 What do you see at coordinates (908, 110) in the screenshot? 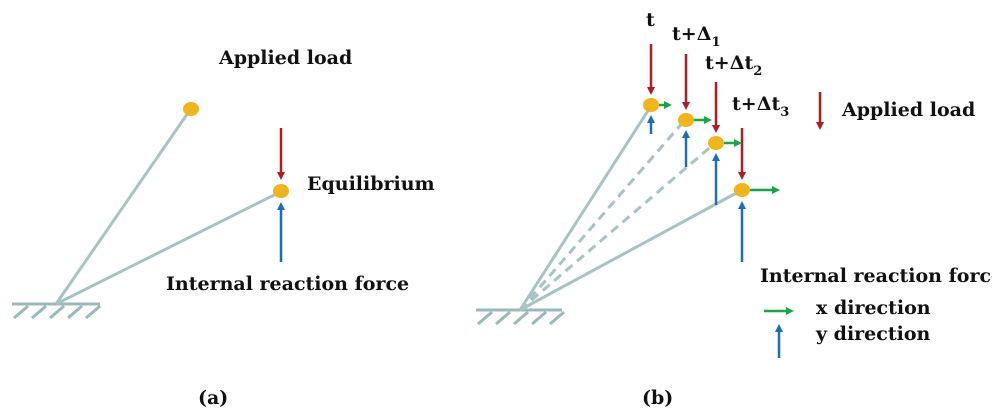
I see `legend-applied-load-label: Applied load` at bounding box center [908, 110].